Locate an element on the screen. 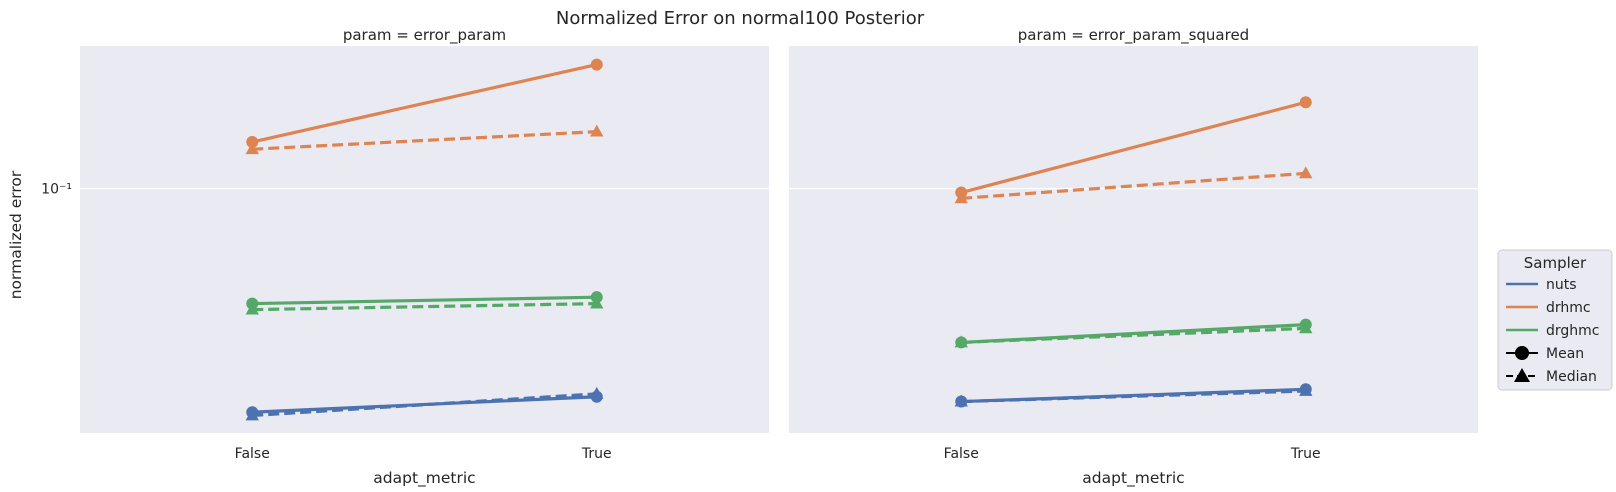 The width and height of the screenshot is (1616, 492). legend-item-median: Median is located at coordinates (1551, 376).